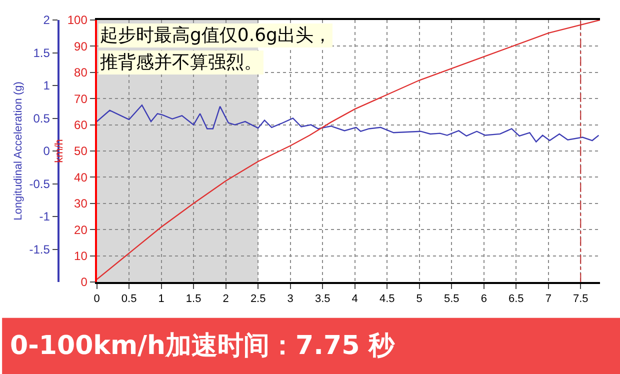 This screenshot has height=374, width=620. Describe the element at coordinates (18, 151) in the screenshot. I see `y-axis-title: Longitudinal Acceleration (g)` at that location.